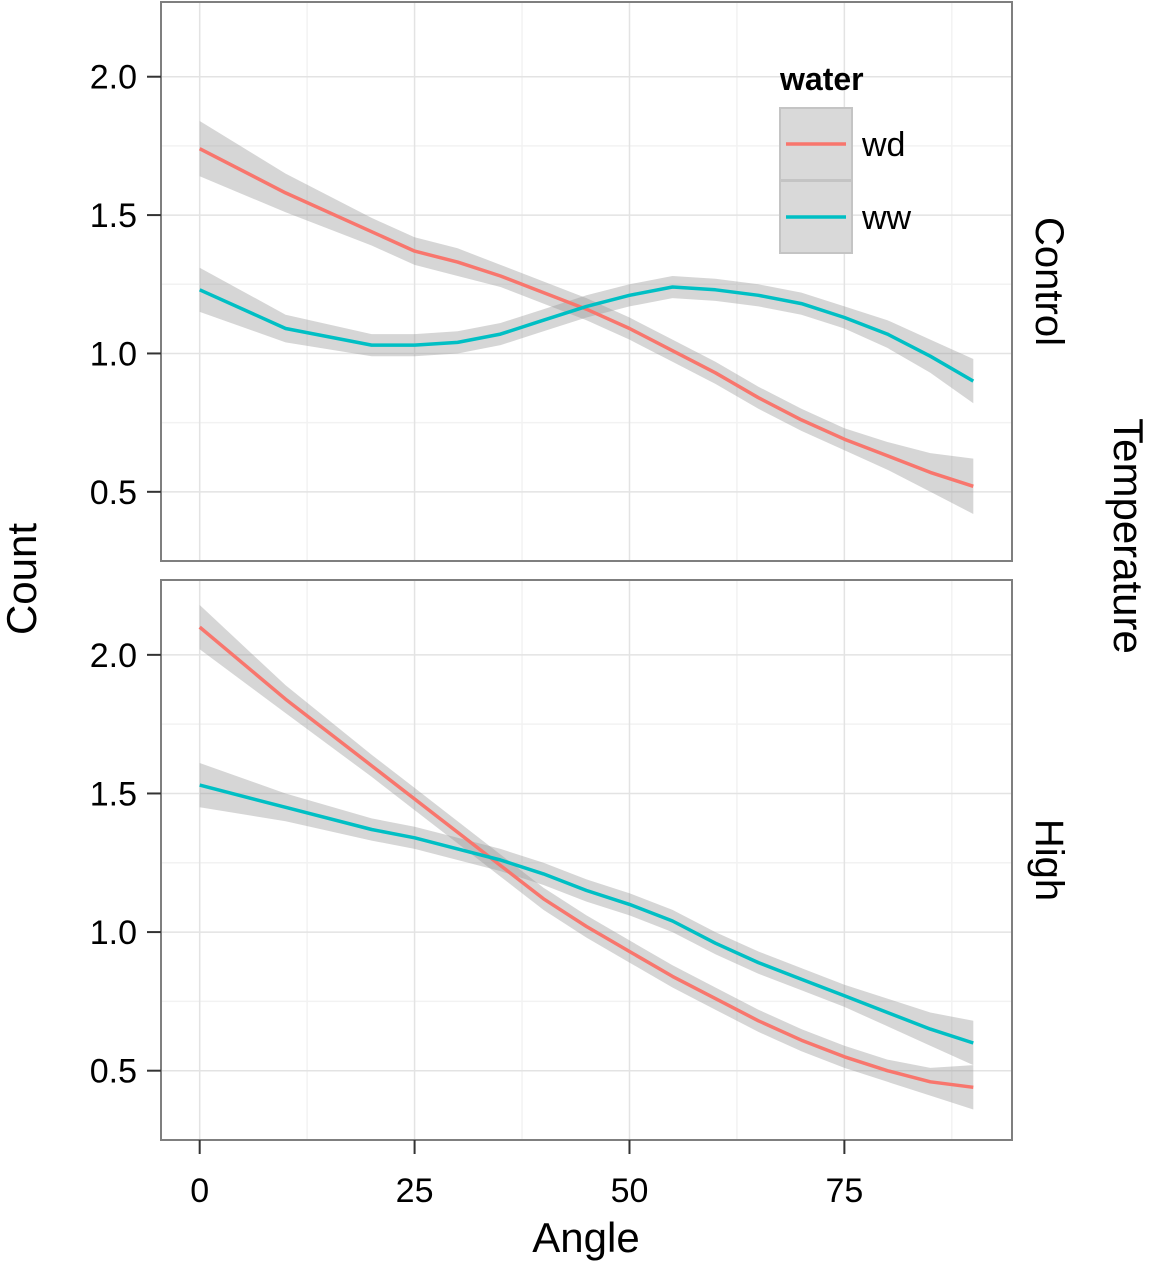 This screenshot has height=1263, width=1149. What do you see at coordinates (886, 218) in the screenshot?
I see `legend-label: ww` at bounding box center [886, 218].